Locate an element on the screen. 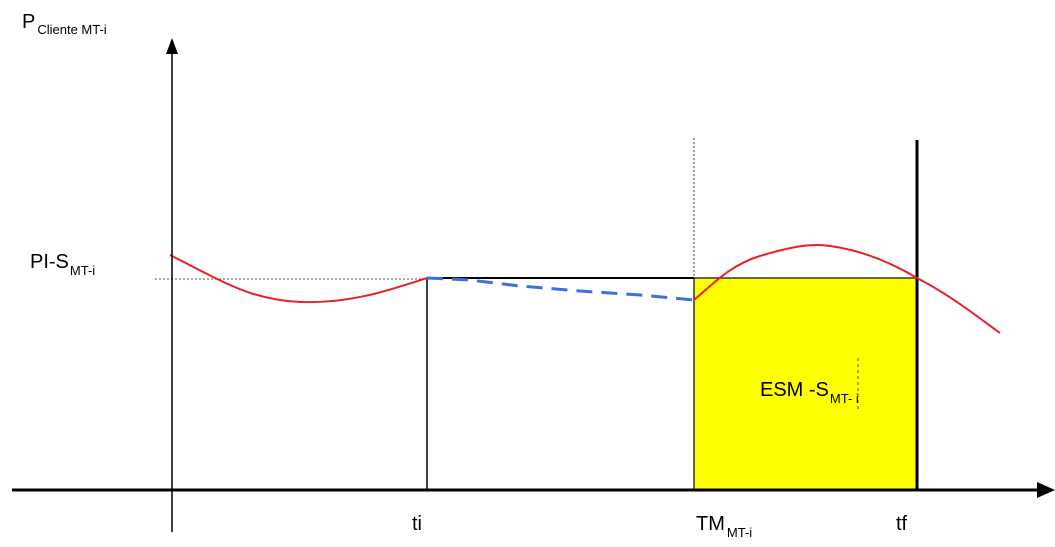  ti-label: ti is located at coordinates (417, 524).